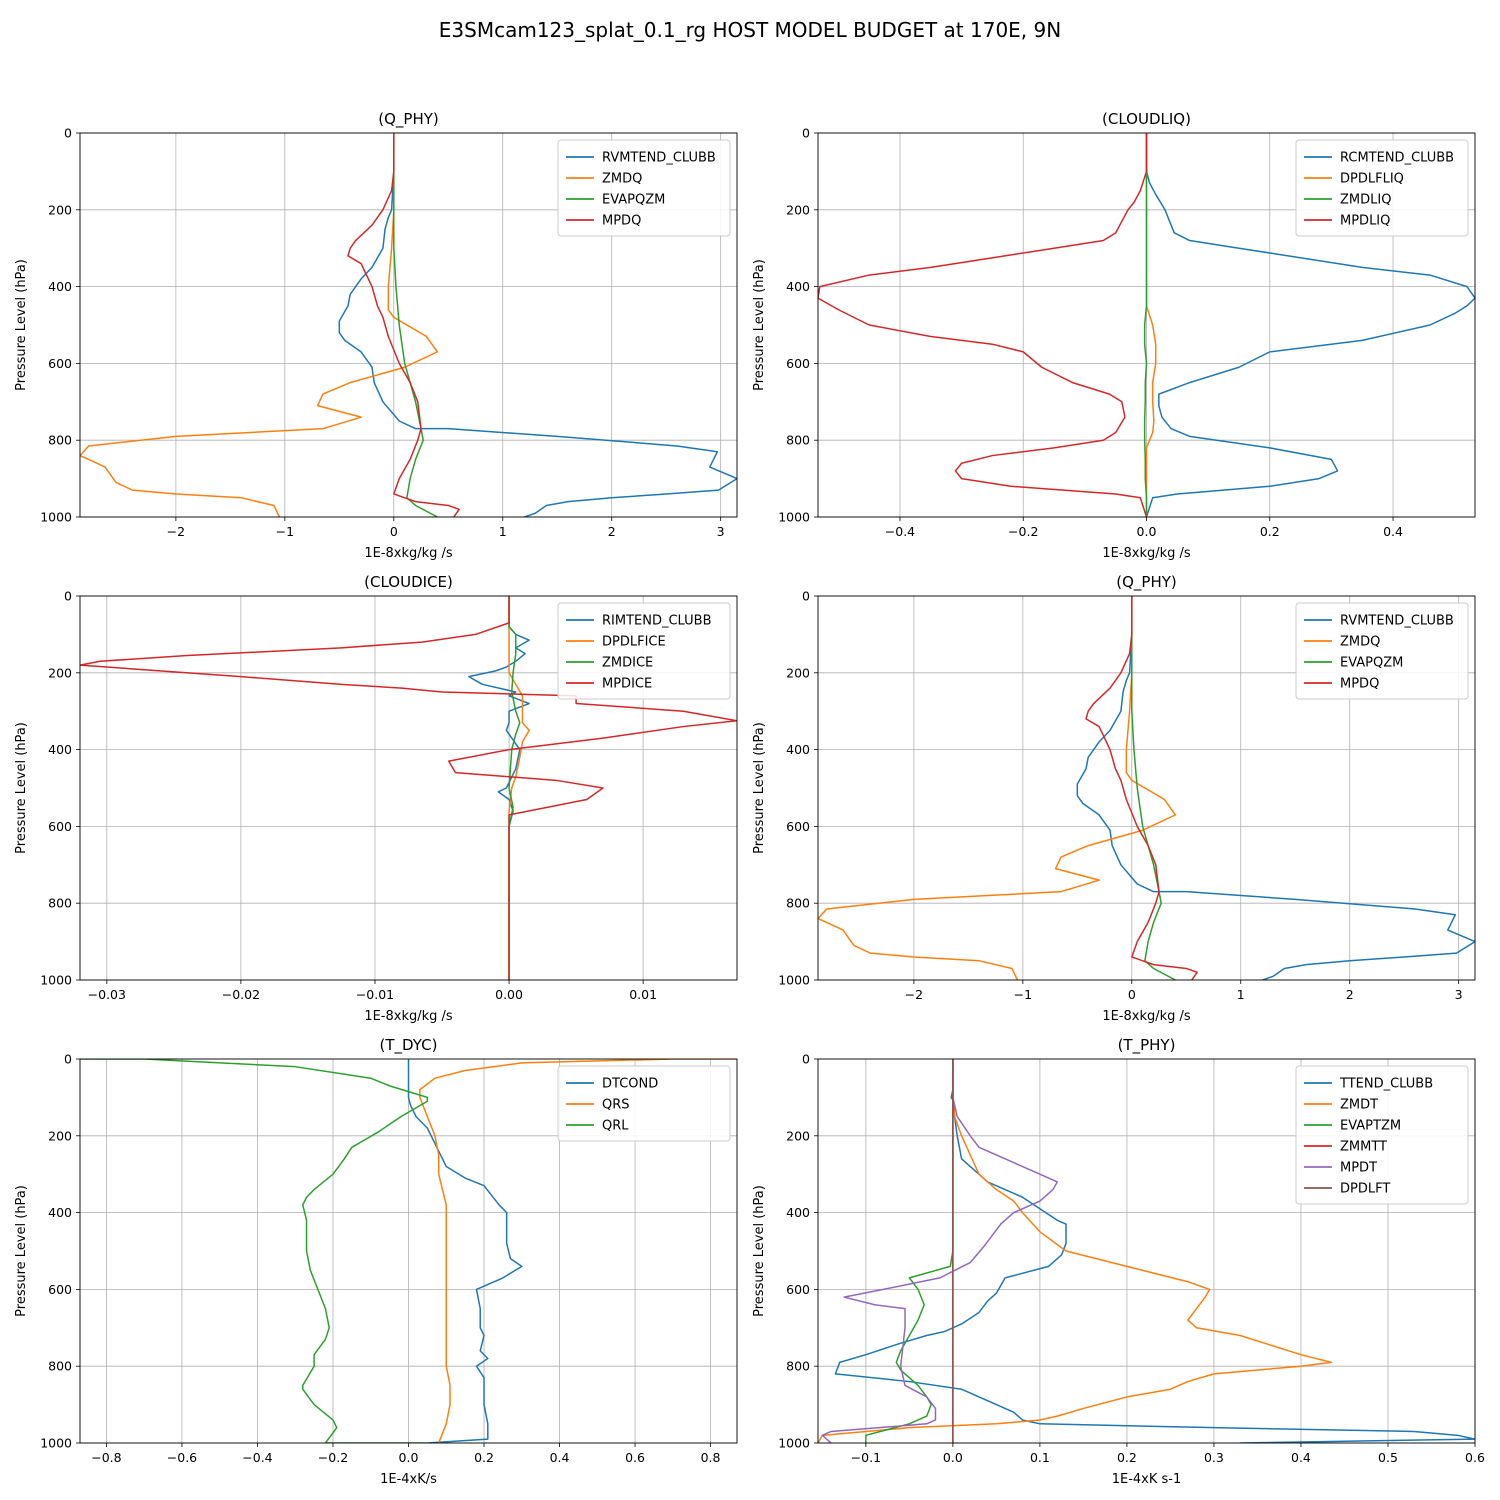  Describe the element at coordinates (798, 1212) in the screenshot. I see `chart6-y-tick-label-2: 400` at that location.